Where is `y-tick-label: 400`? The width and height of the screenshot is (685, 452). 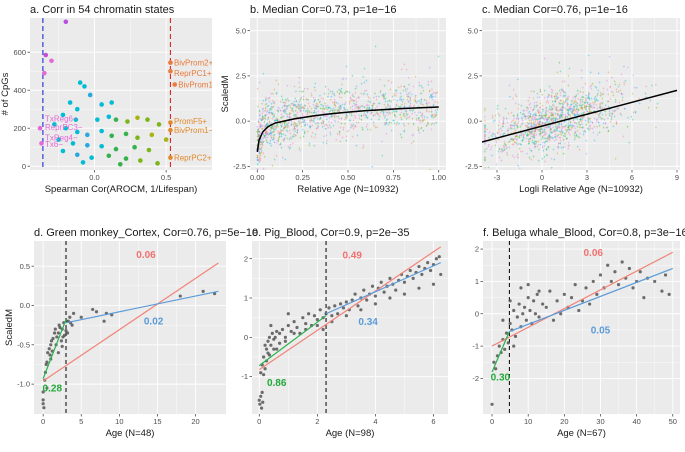 y-tick-label: 400 is located at coordinates (19, 90).